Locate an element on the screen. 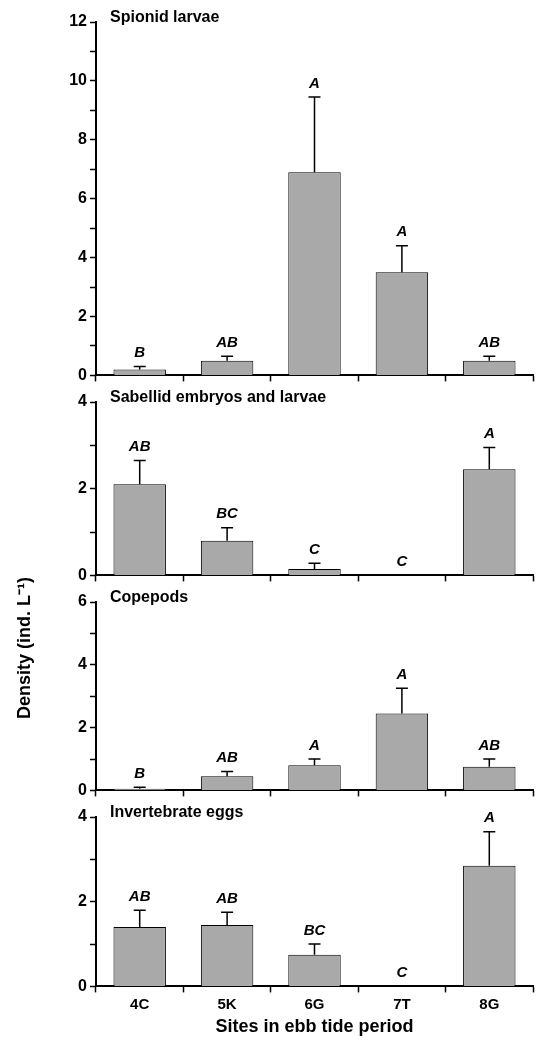  y-tick-label: 8 is located at coordinates (83, 139).